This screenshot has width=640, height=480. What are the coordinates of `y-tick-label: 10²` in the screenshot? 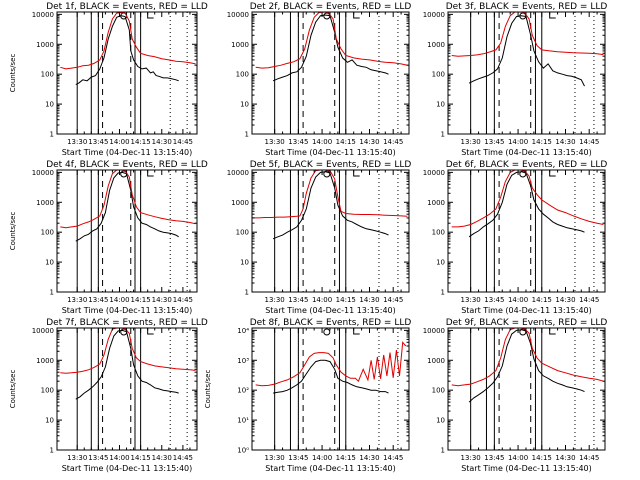 It's located at (243, 391).